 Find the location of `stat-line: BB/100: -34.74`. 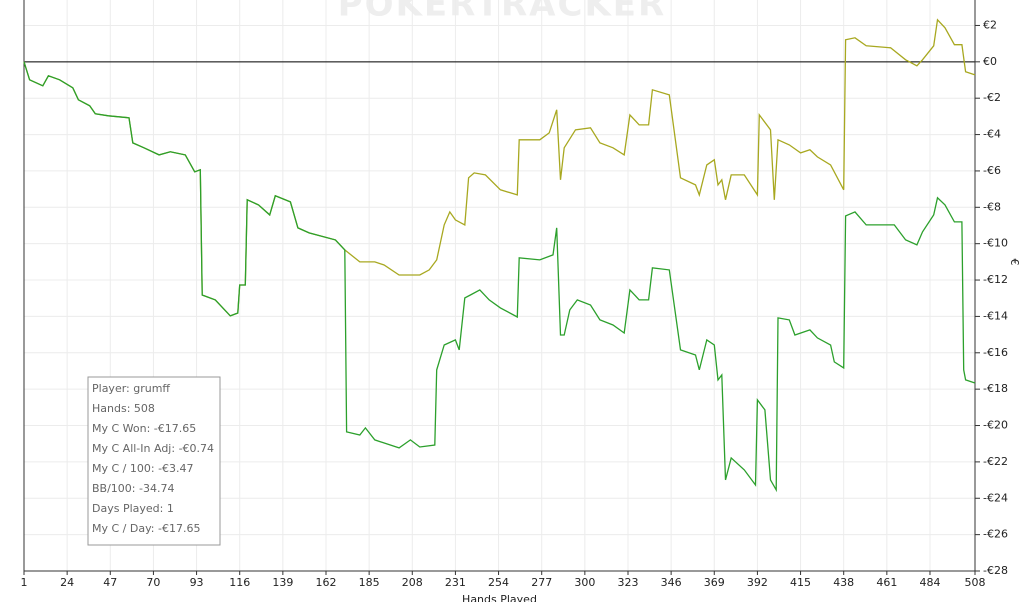

stat-line: BB/100: -34.74 is located at coordinates (133, 488).